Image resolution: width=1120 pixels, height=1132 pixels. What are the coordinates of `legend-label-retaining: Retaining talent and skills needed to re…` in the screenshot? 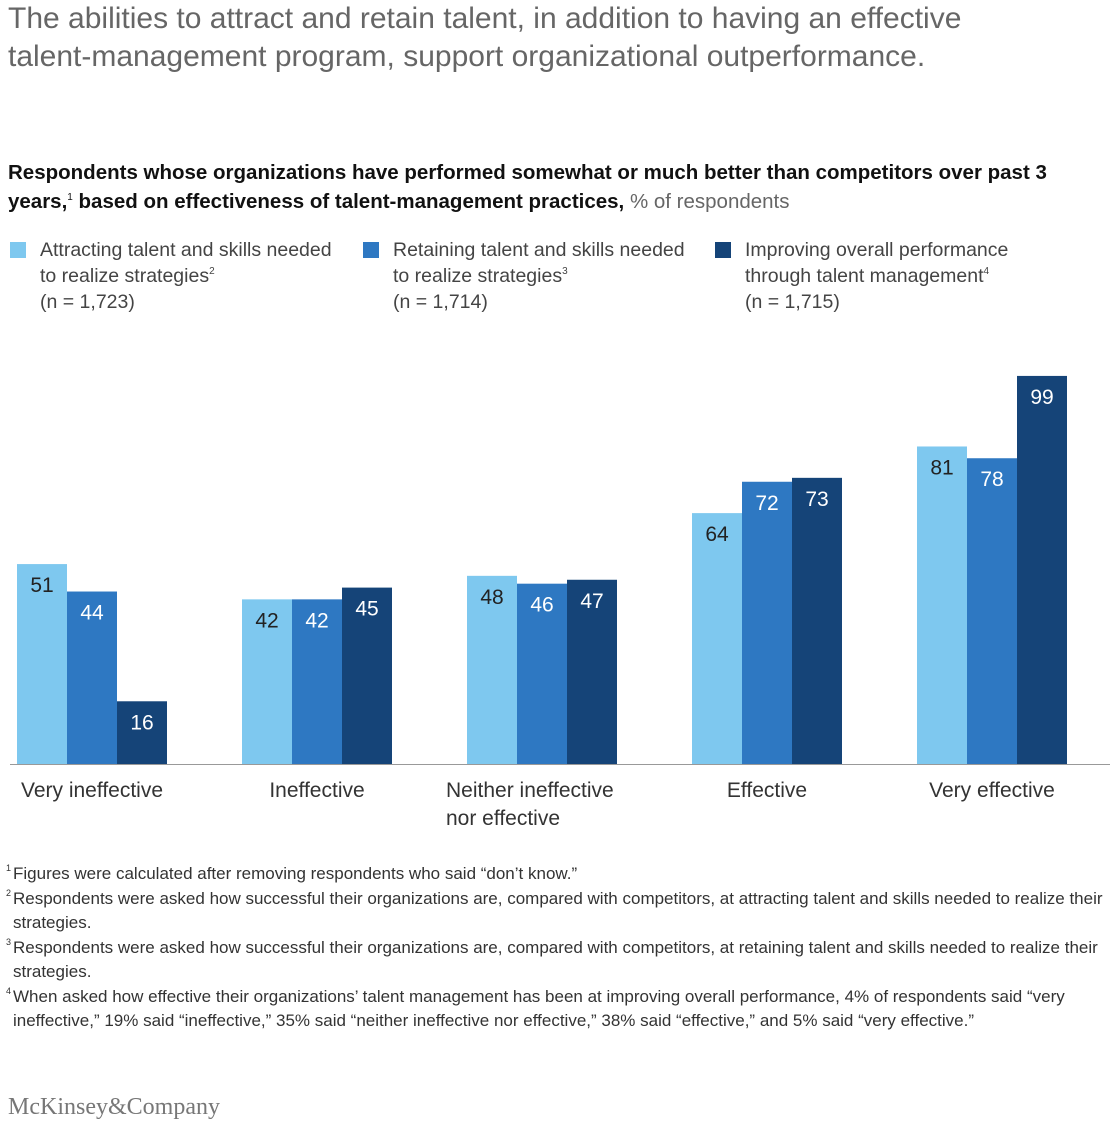 It's located at (543, 276).